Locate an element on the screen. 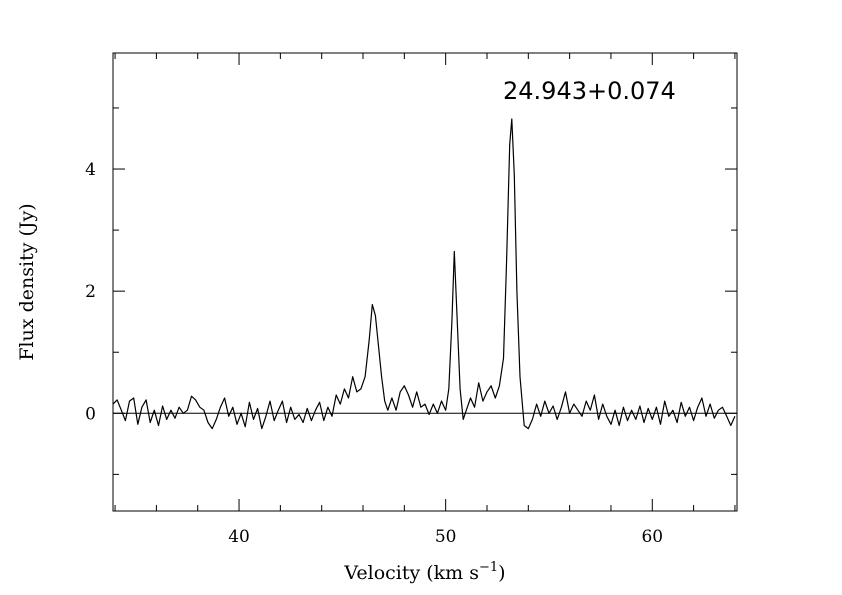 The width and height of the screenshot is (842, 595). x-axis-tick-labels: 40 50 60 is located at coordinates (445, 537).